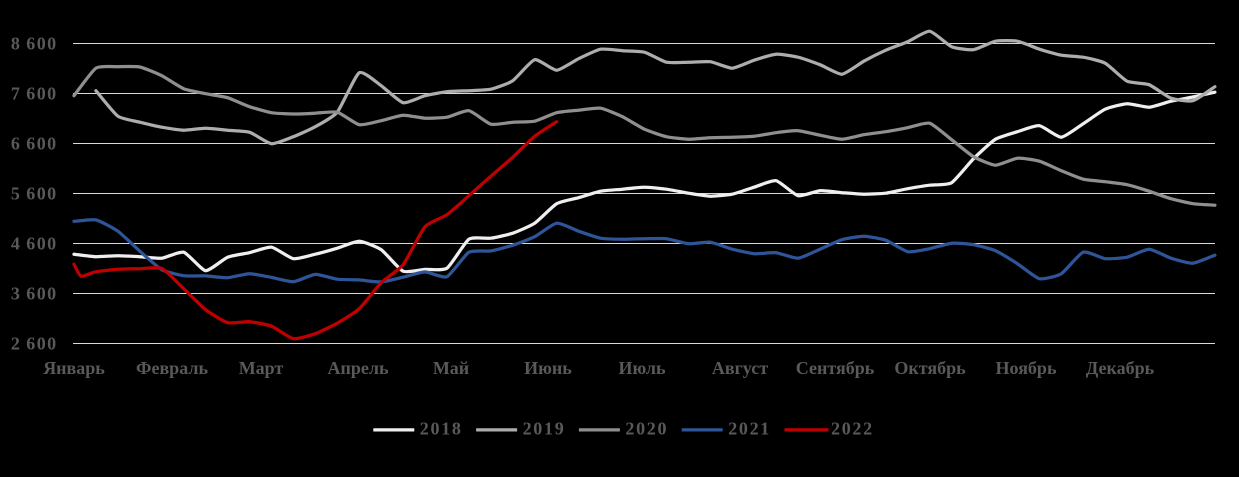 The height and width of the screenshot is (477, 1239). I want to click on svg-text: 2 600, so click(34, 344).